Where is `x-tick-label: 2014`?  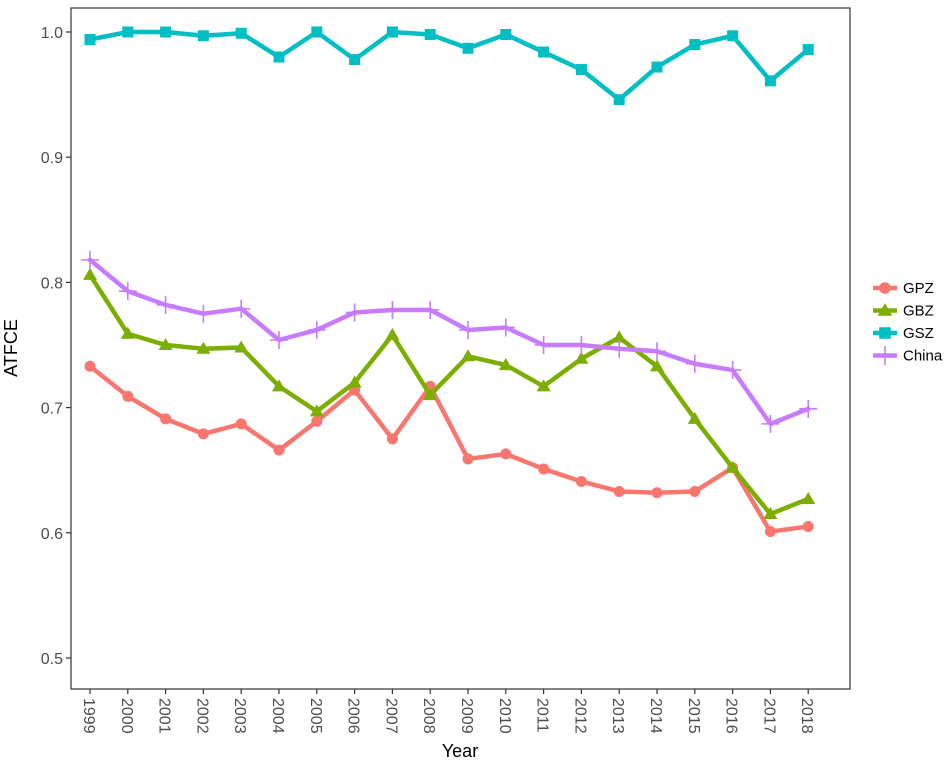
x-tick-label: 2014 is located at coordinates (655, 716).